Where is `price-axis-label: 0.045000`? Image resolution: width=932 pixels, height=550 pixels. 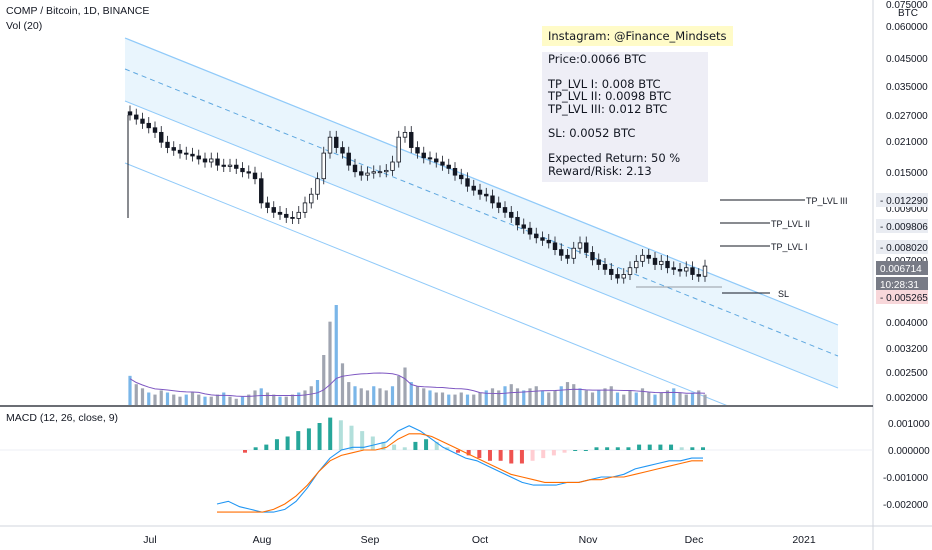 price-axis-label: 0.045000 is located at coordinates (907, 59).